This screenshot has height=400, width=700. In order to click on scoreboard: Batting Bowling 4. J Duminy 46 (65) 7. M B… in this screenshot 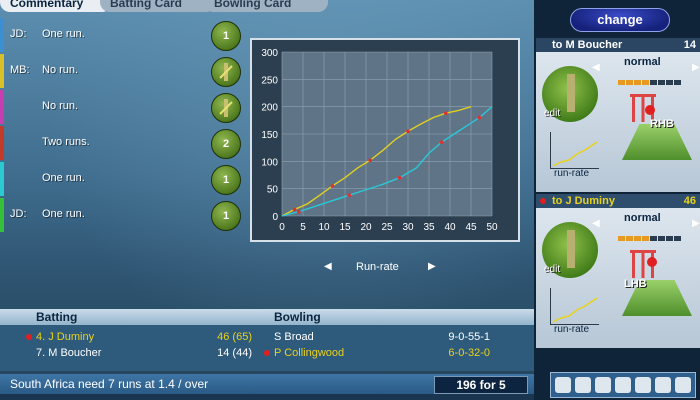, I will do `click(267, 340)`.